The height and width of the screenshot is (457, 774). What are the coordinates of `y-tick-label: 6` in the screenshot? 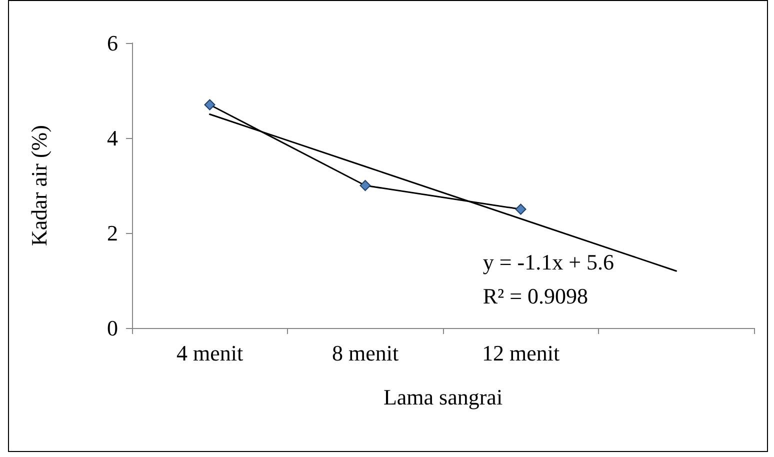 It's located at (112, 43).